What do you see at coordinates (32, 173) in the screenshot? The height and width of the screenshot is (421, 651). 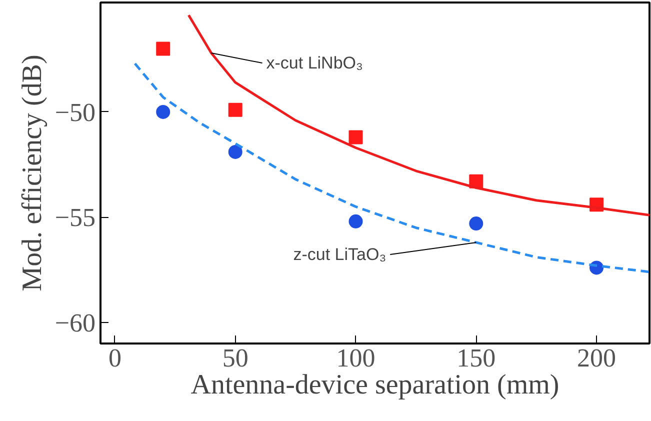 I see `y-axis-title: Mod. efficiency (dB)` at bounding box center [32, 173].